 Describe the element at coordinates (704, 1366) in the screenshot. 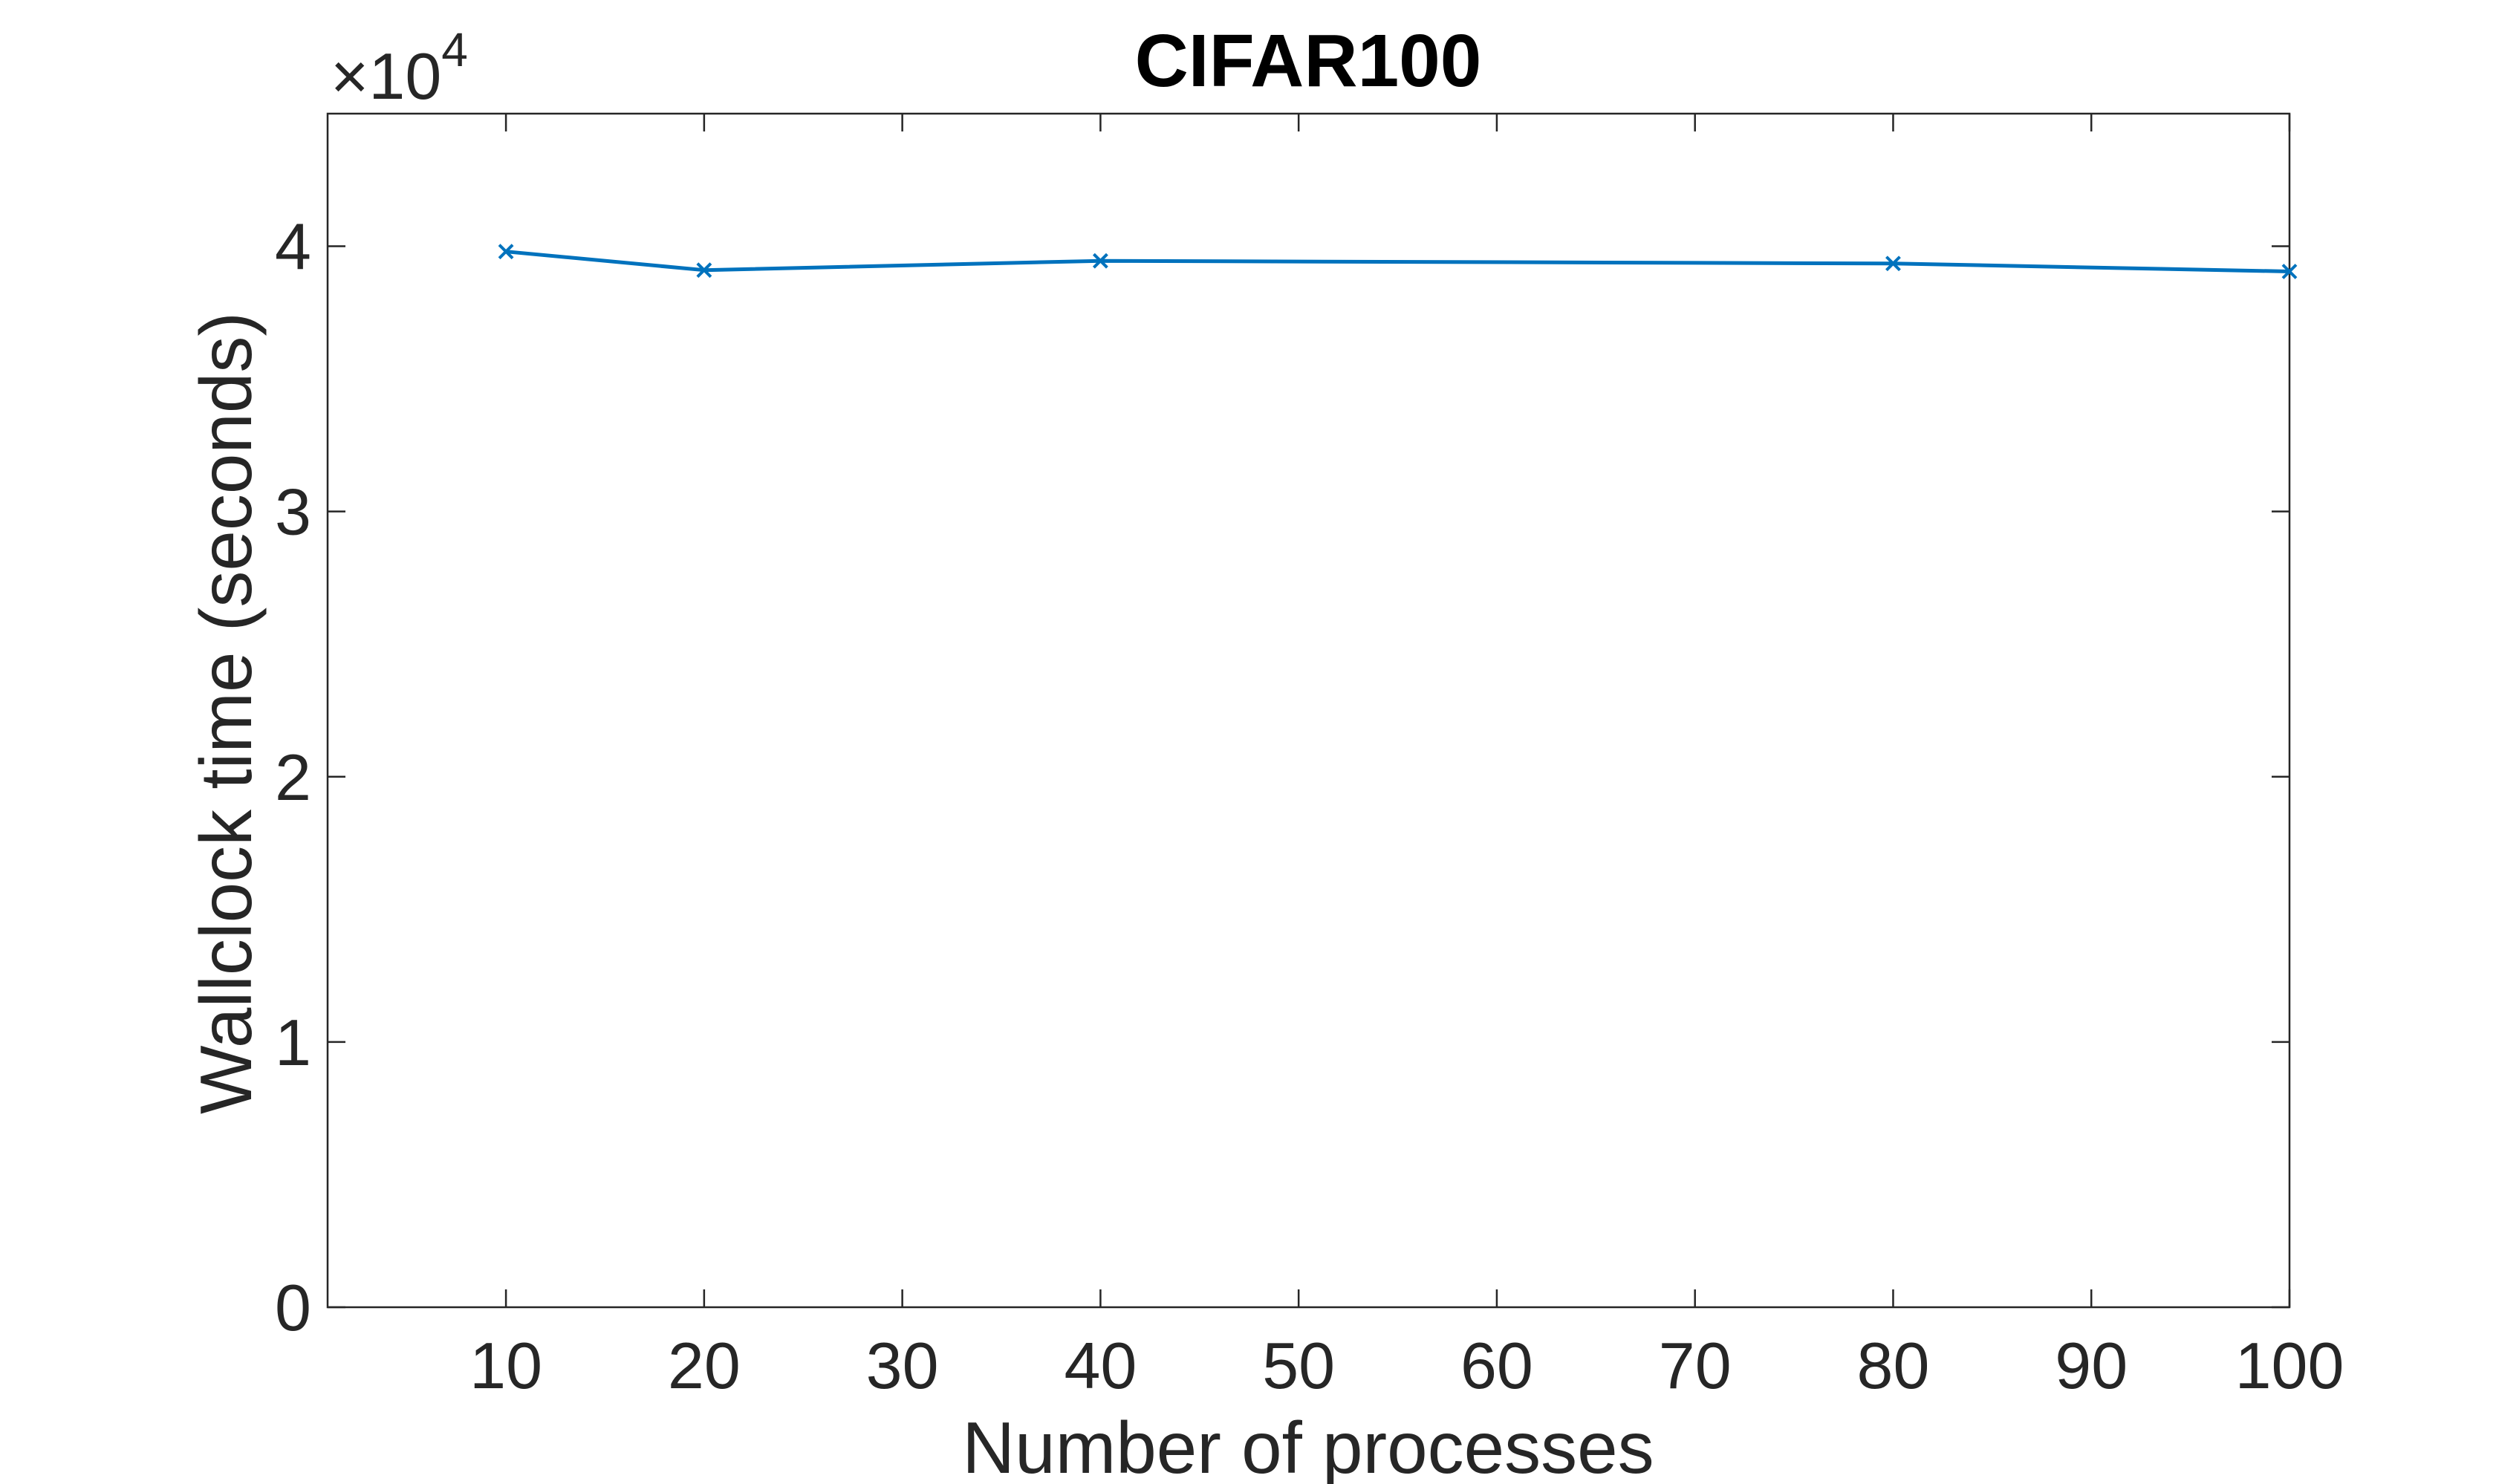

I see `x-tick-label: 20` at that location.